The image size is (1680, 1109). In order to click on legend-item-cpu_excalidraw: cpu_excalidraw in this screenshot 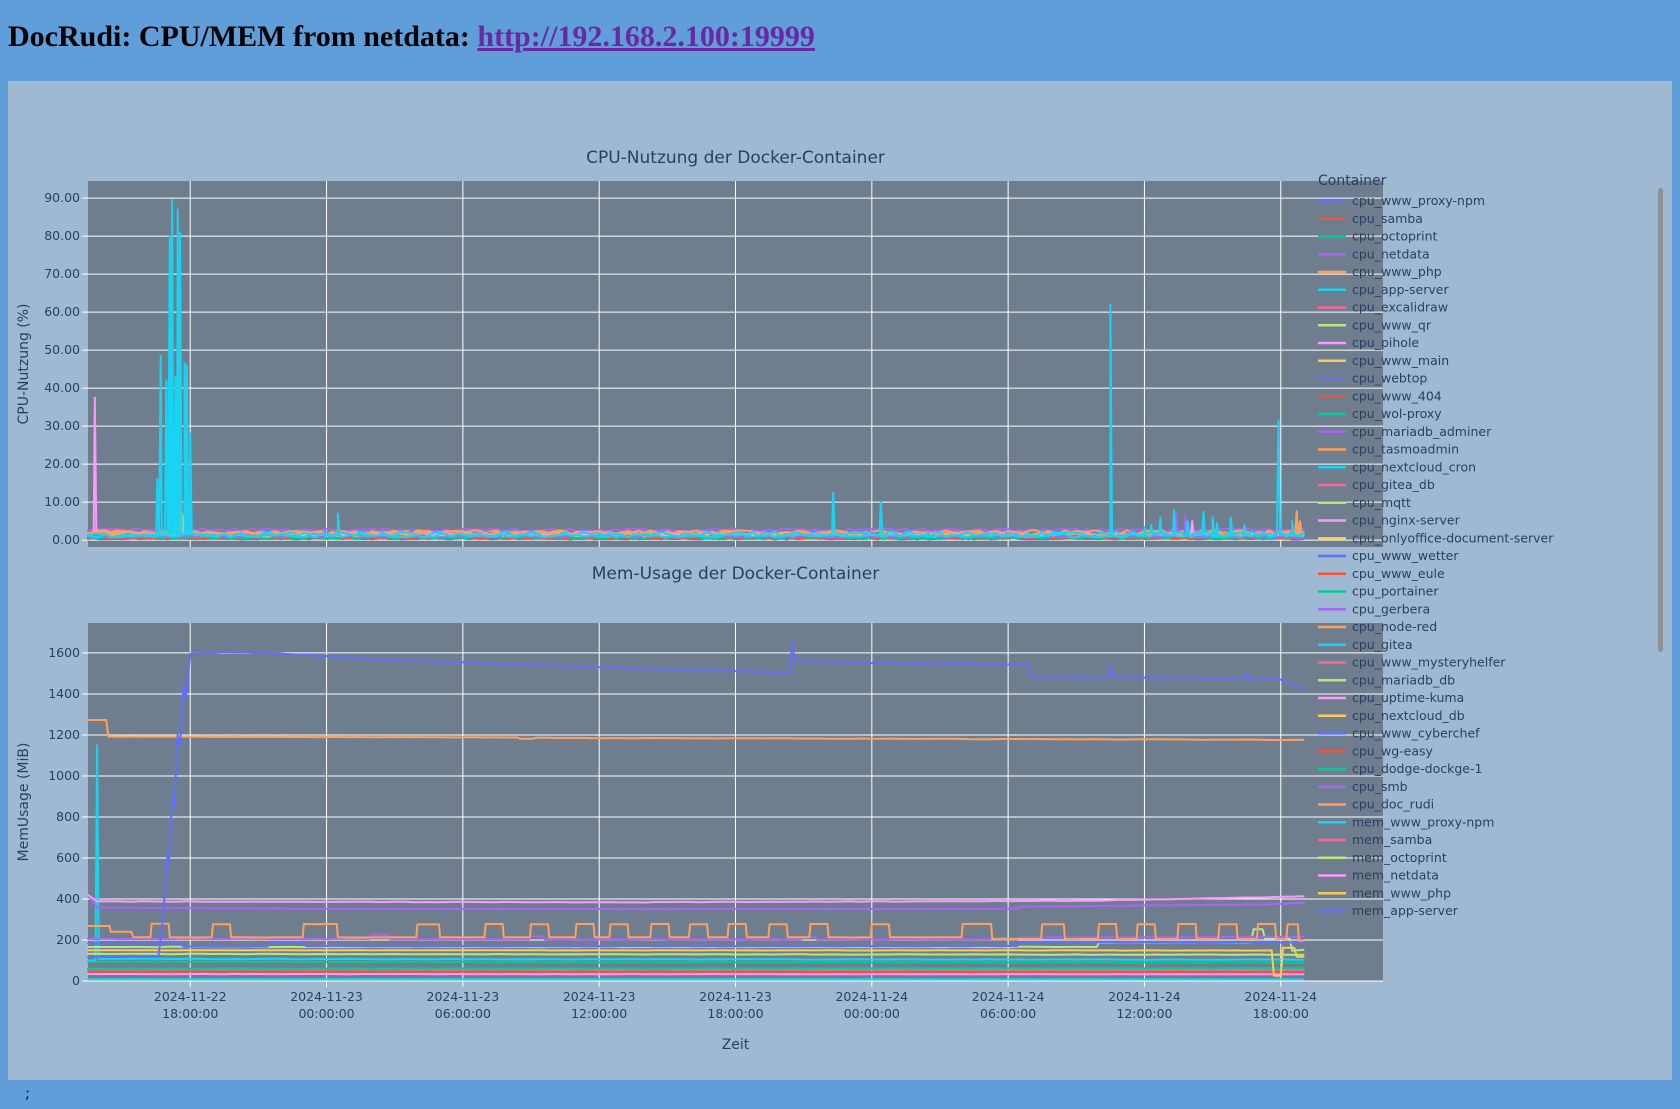, I will do `click(1383, 307)`.